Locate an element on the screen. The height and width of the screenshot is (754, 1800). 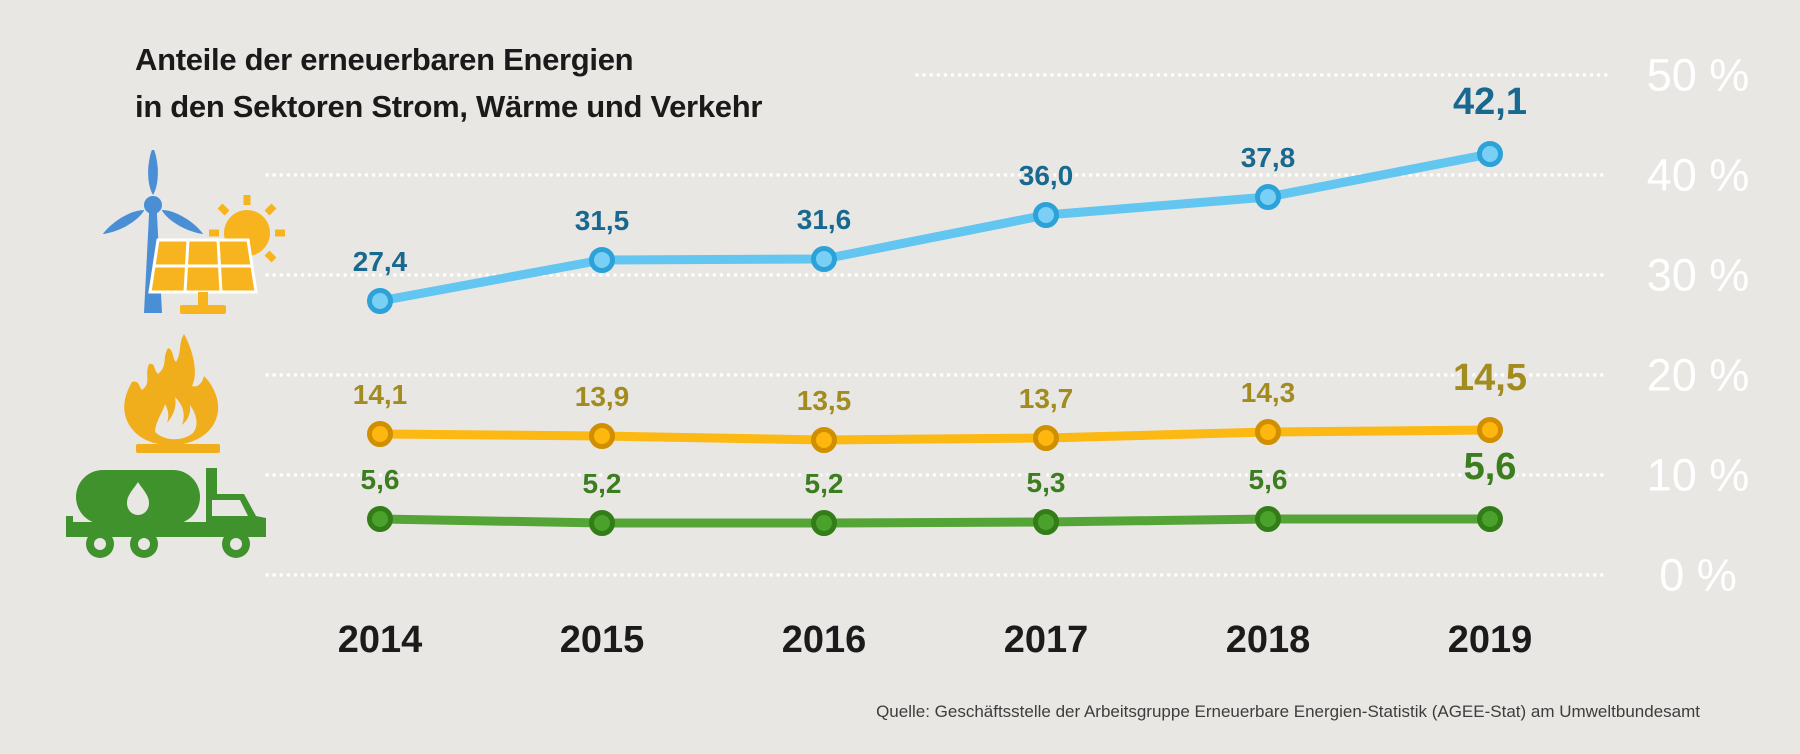
value-label-verkehr-2014: 5,6 is located at coordinates (380, 479).